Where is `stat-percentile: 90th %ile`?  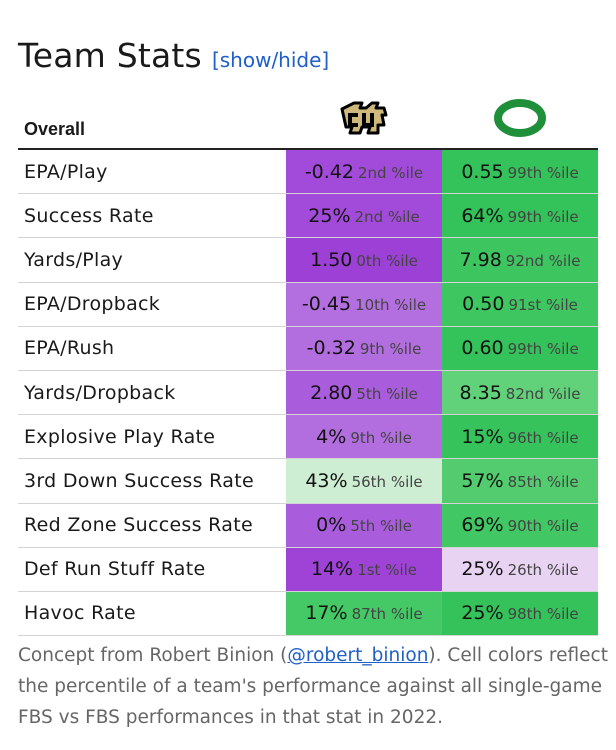 stat-percentile: 90th %ile is located at coordinates (543, 526).